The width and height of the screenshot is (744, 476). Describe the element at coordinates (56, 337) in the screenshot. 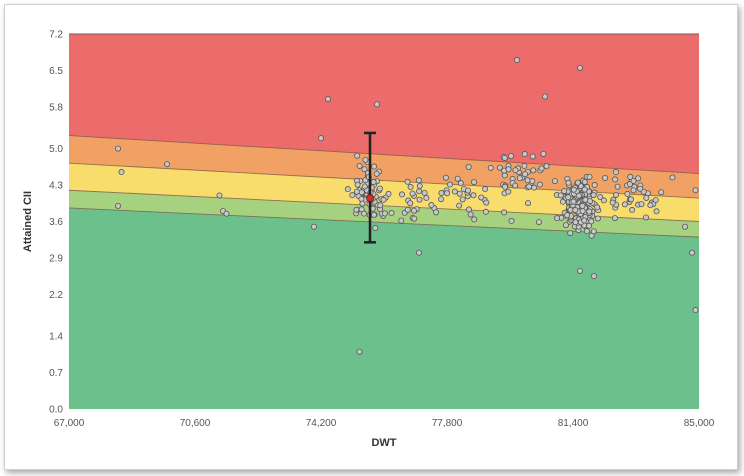

I see `y-tick-label: 1.4` at that location.